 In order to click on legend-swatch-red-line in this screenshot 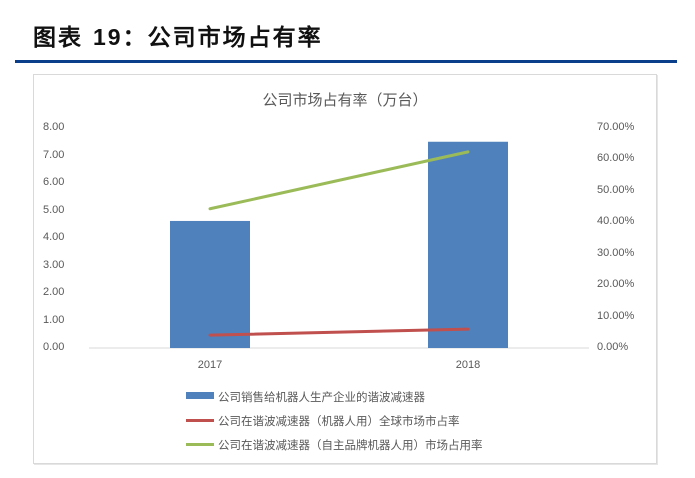, I will do `click(200, 420)`.